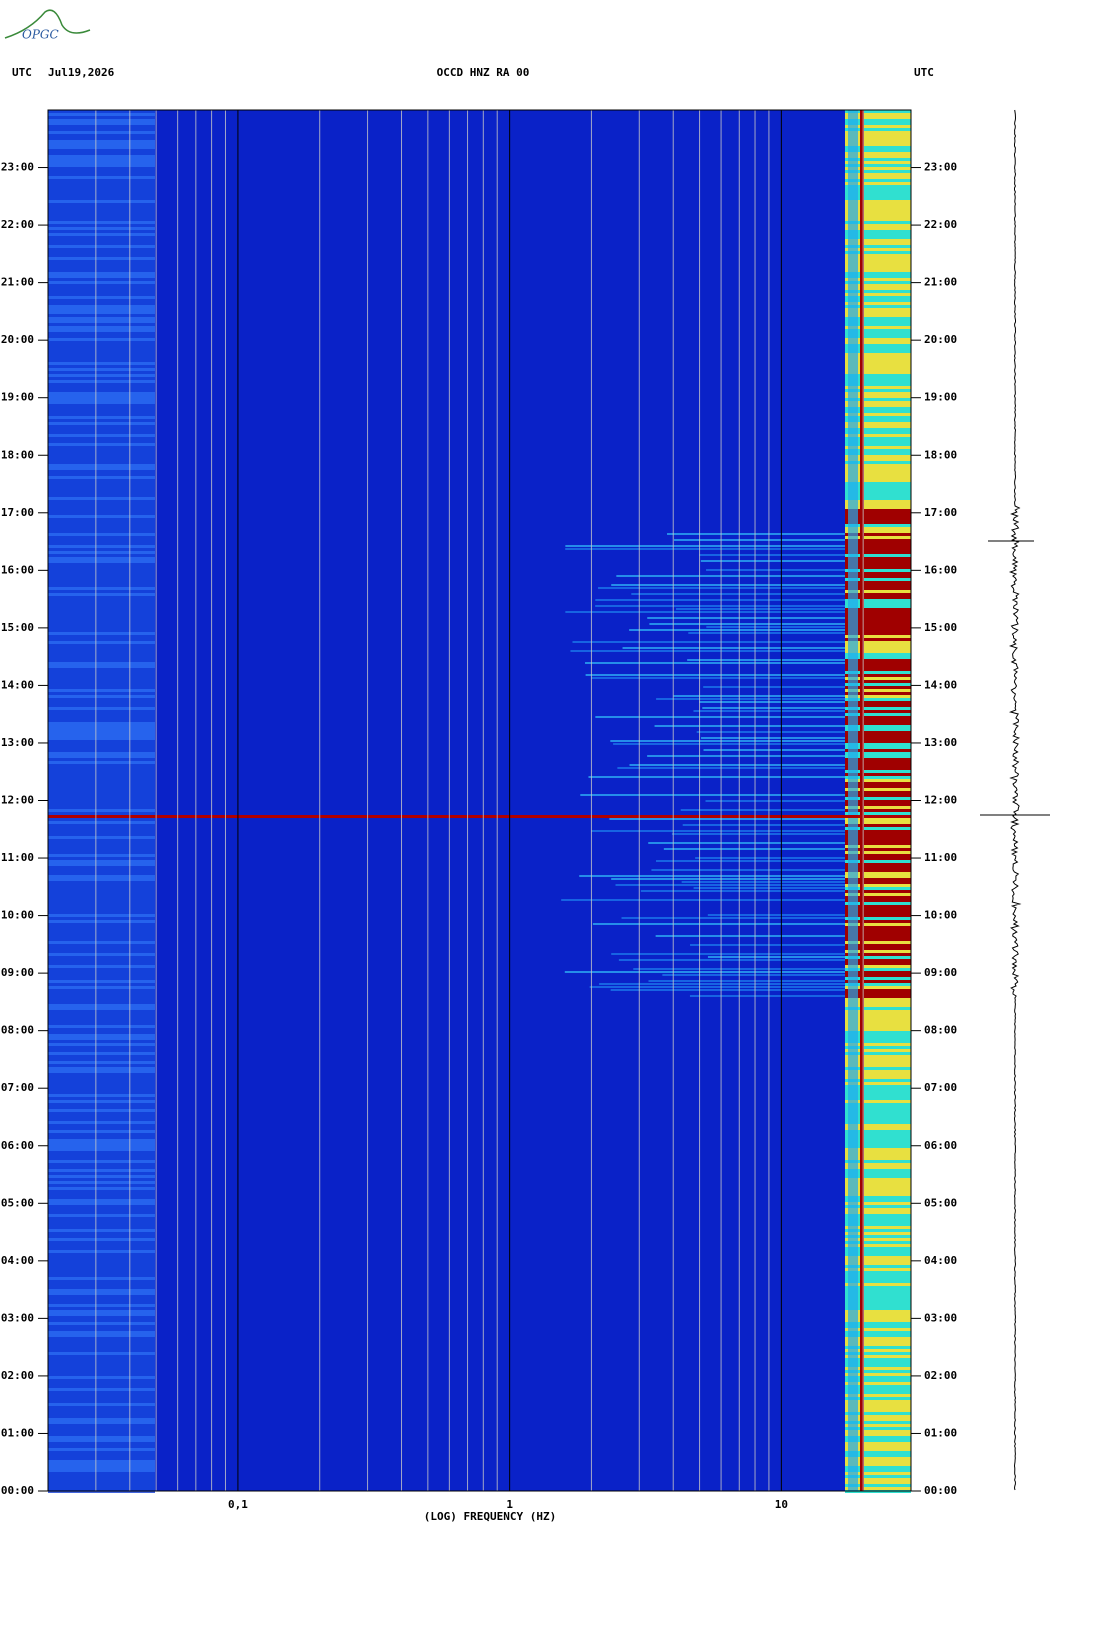  What do you see at coordinates (17, 1317) in the screenshot?
I see `y-tick-label-left: 03:00` at bounding box center [17, 1317].